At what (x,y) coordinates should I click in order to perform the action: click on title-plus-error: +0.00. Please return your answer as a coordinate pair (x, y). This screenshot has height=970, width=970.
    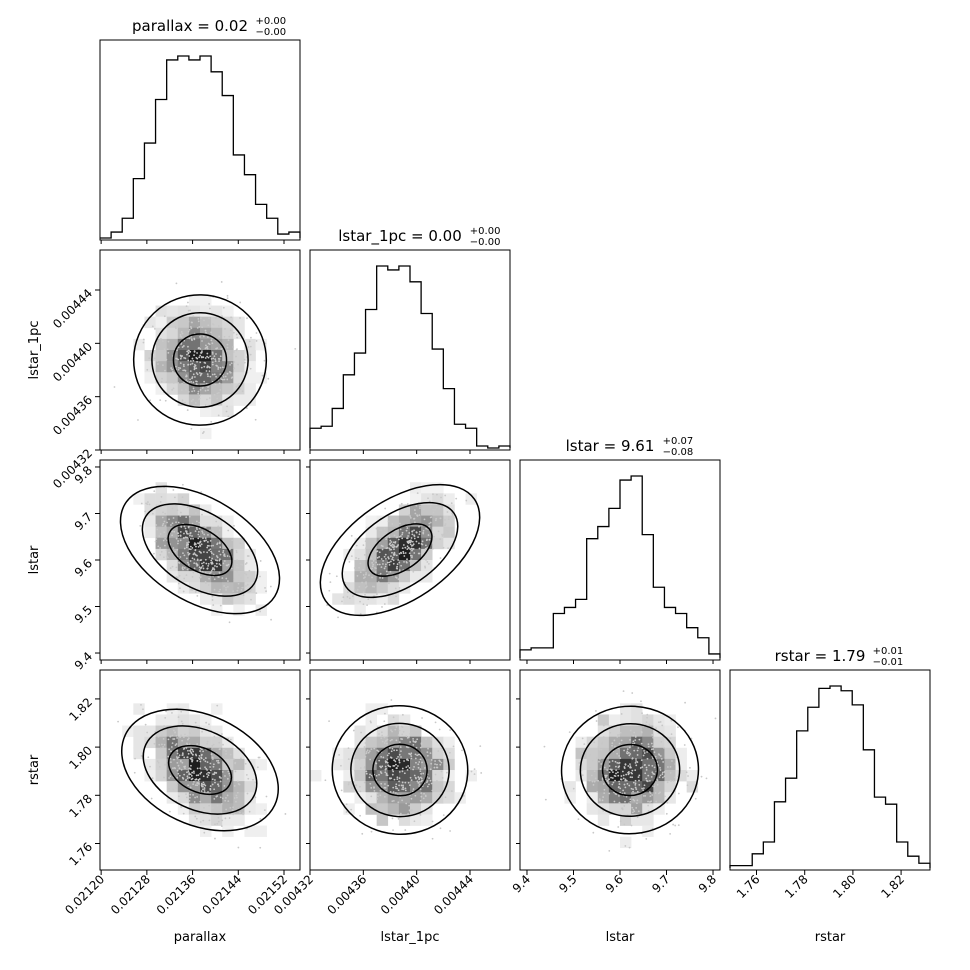
    Looking at the image, I should click on (485, 231).